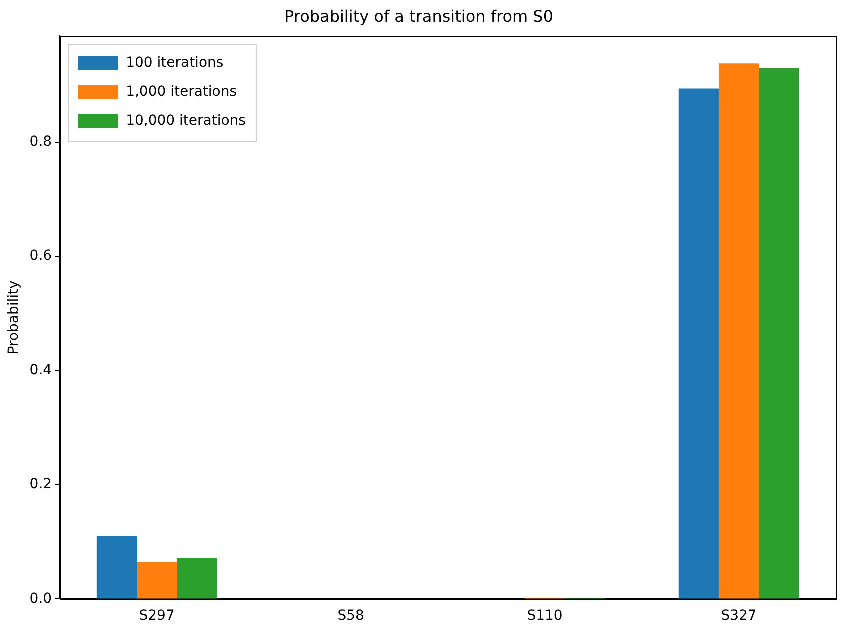  I want to click on x-tick-label: S297, so click(157, 616).